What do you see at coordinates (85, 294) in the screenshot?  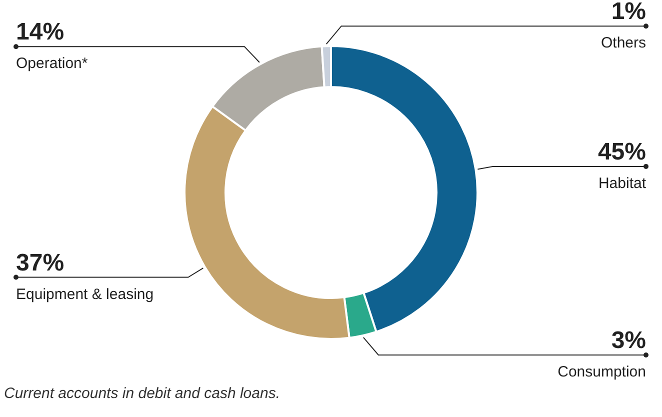 I see `slice-label: Equipment & leasing` at bounding box center [85, 294].